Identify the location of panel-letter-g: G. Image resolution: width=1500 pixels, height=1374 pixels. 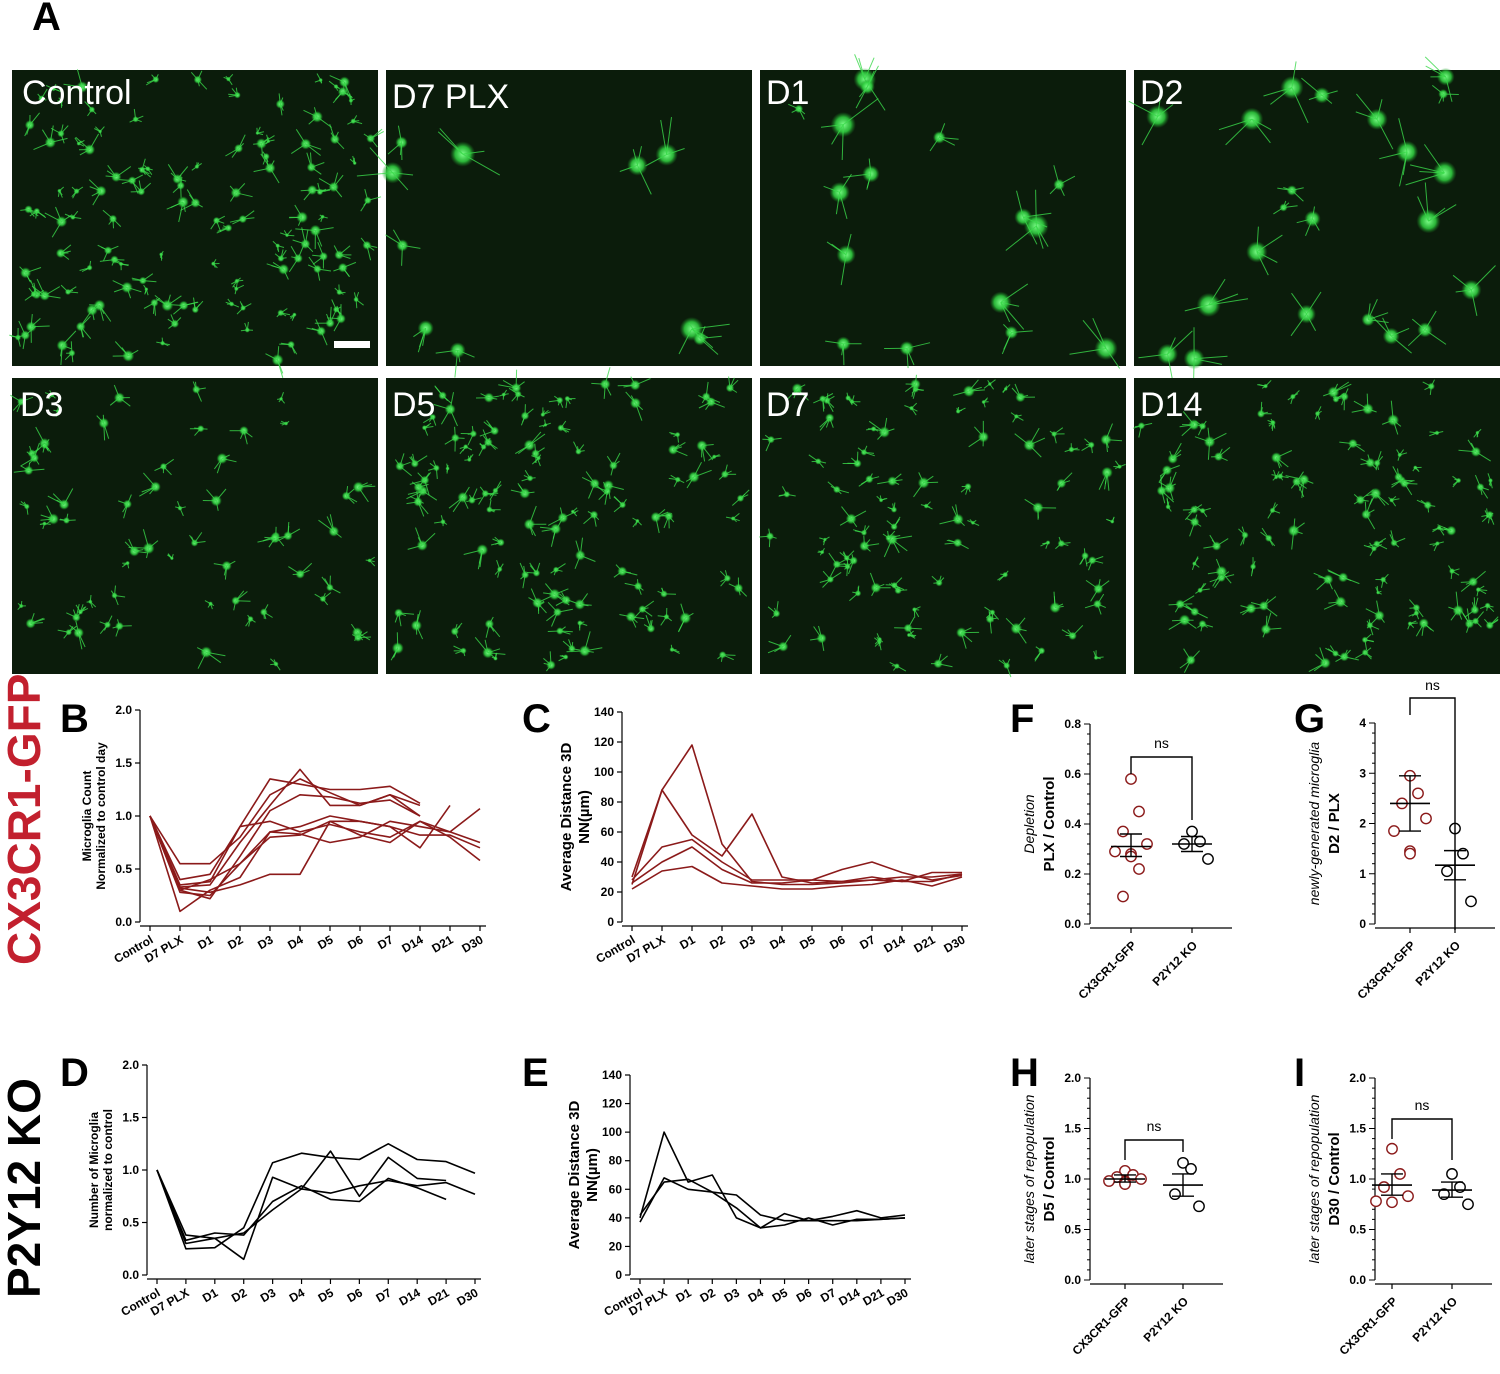
(1309, 719).